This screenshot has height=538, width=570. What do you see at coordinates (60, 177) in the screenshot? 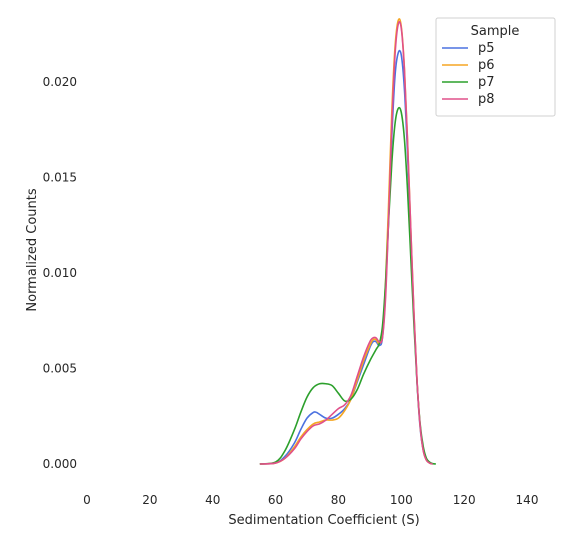
I see `y-tick-label: 0.015` at bounding box center [60, 177].